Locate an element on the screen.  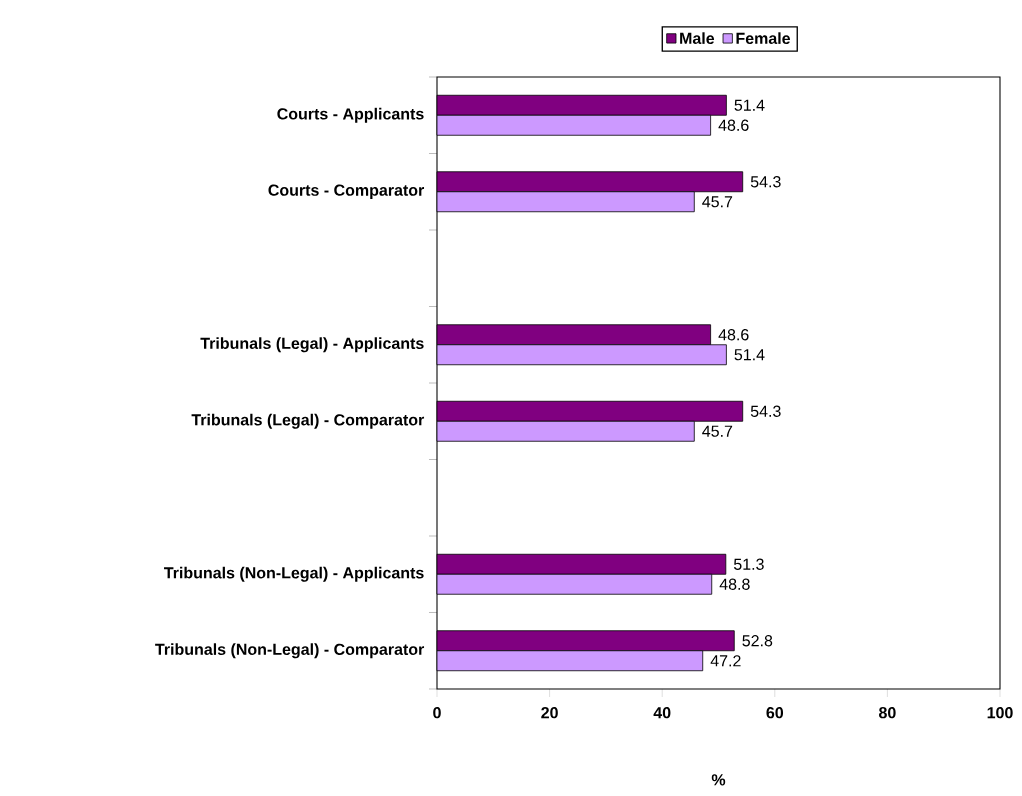
data-label: 52.8 is located at coordinates (757, 641).